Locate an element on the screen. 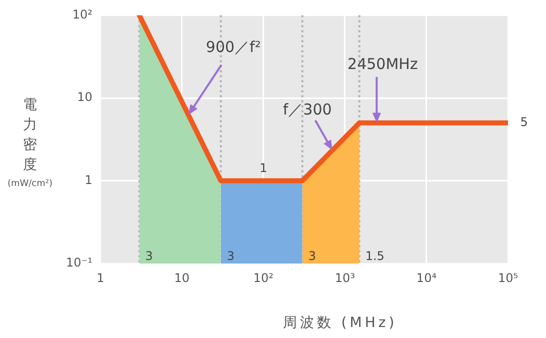 Image resolution: width=546 pixels, height=338 pixels. x-tick-label: 10 is located at coordinates (182, 277).